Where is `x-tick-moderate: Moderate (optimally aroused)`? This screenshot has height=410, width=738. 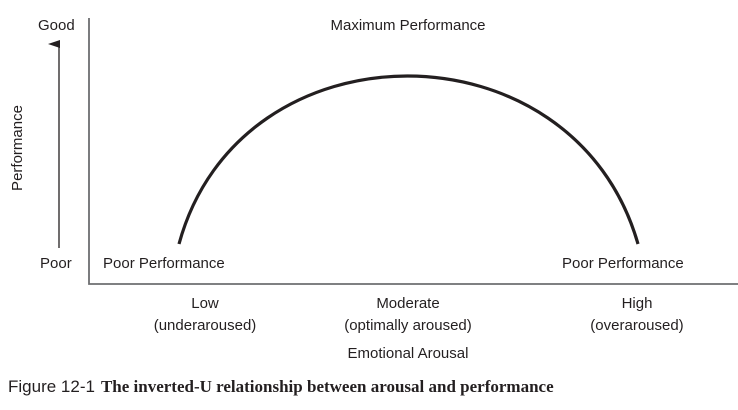 x-tick-moderate: Moderate (optimally aroused) is located at coordinates (408, 315).